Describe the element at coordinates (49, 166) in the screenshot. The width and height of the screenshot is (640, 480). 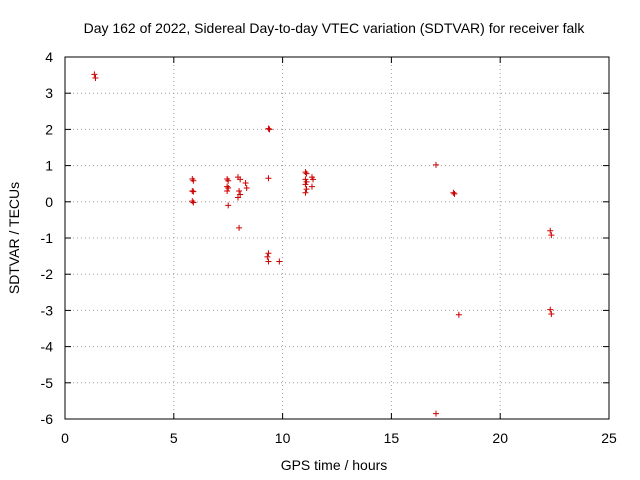
I see `y-tick-label: 1` at that location.